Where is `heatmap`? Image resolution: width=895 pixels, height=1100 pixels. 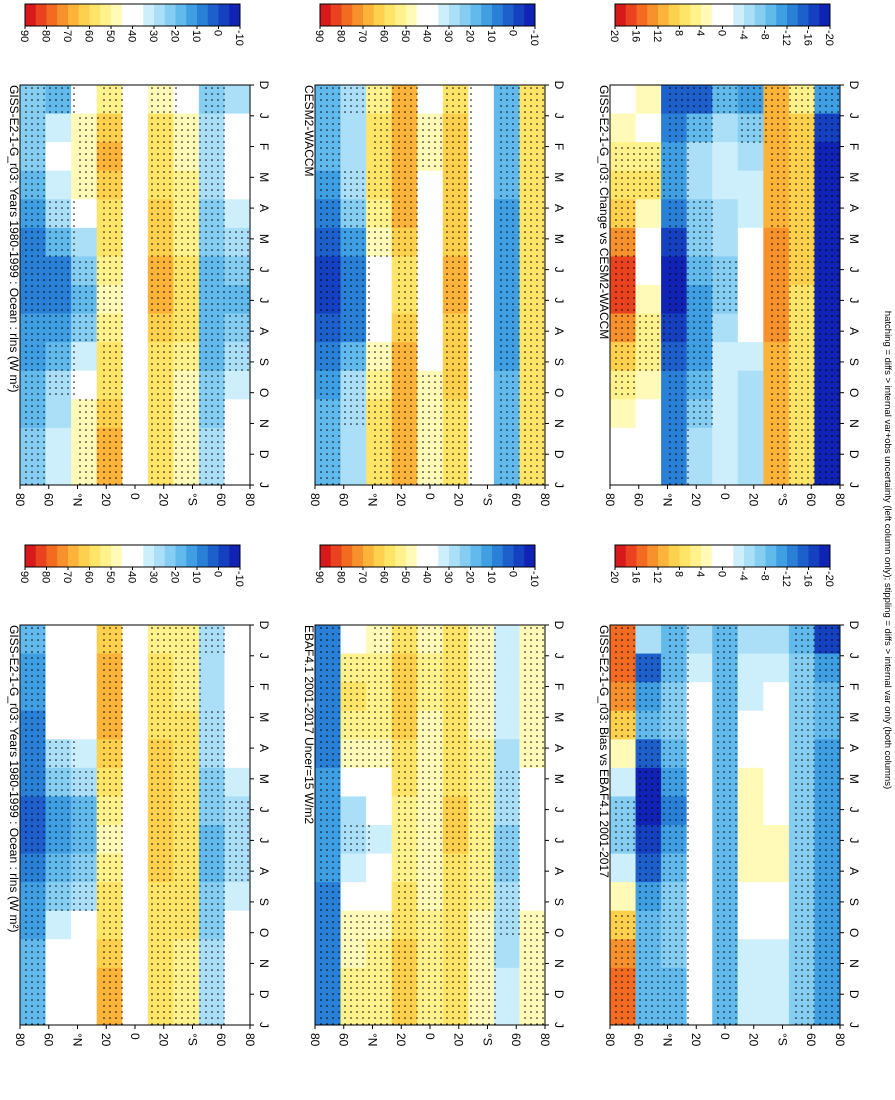 heatmap is located at coordinates (430, 285).